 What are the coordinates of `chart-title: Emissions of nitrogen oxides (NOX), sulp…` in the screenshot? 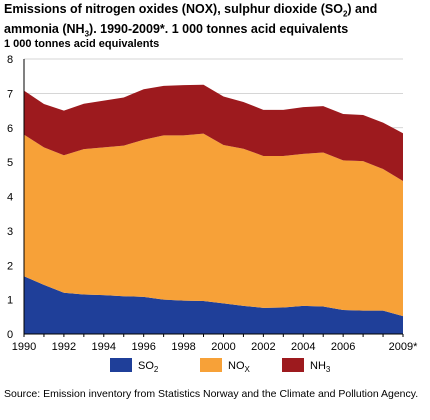 It's located at (191, 20).